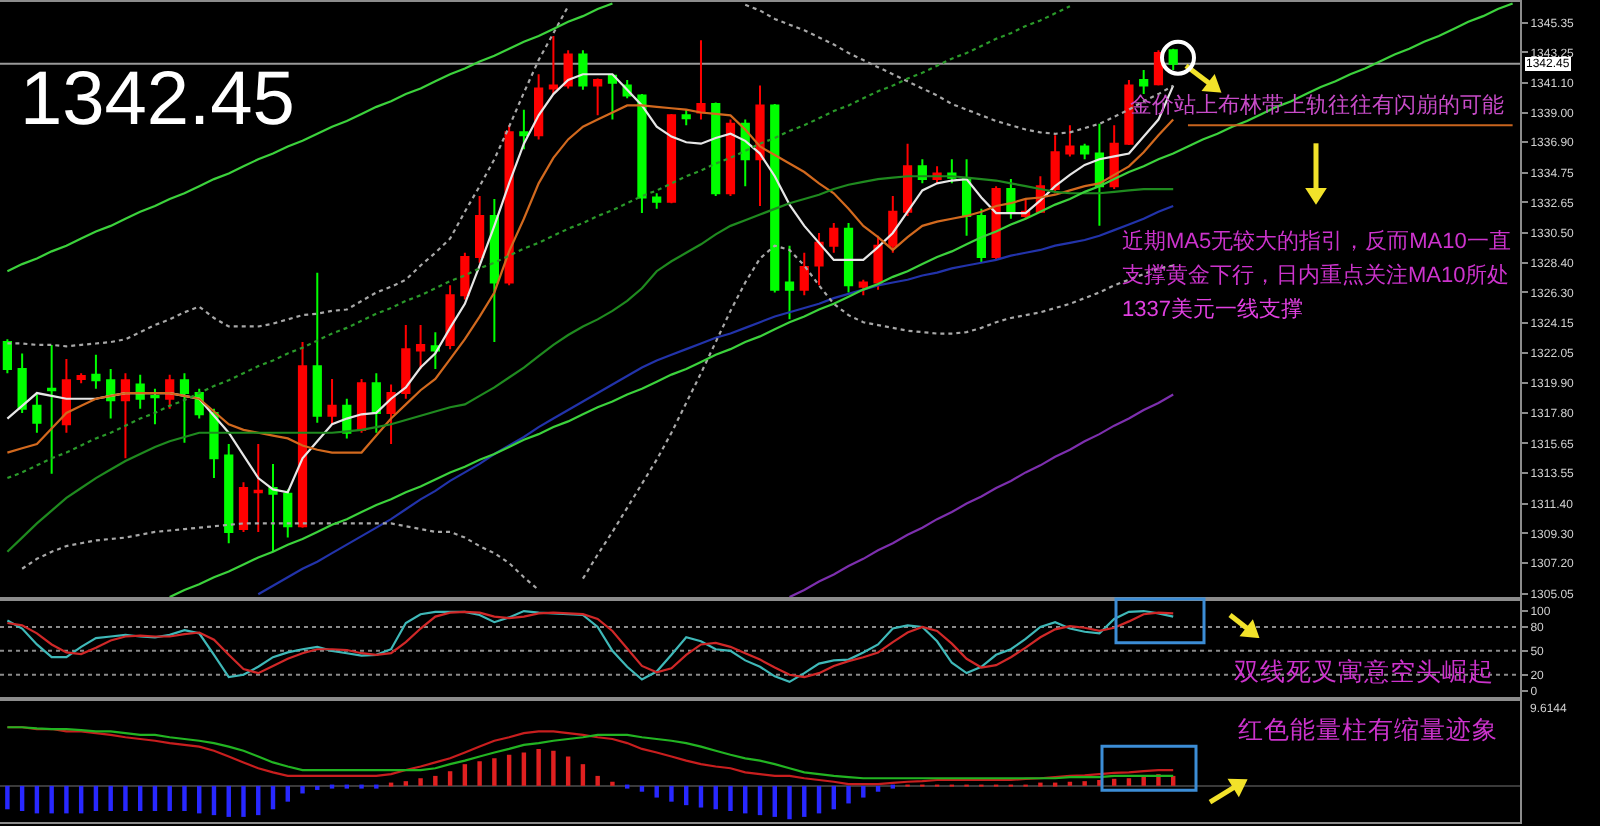 The image size is (1600, 826). I want to click on annotation: 近期MA5无较大的指引，反而MA10一直, so click(1316, 241).